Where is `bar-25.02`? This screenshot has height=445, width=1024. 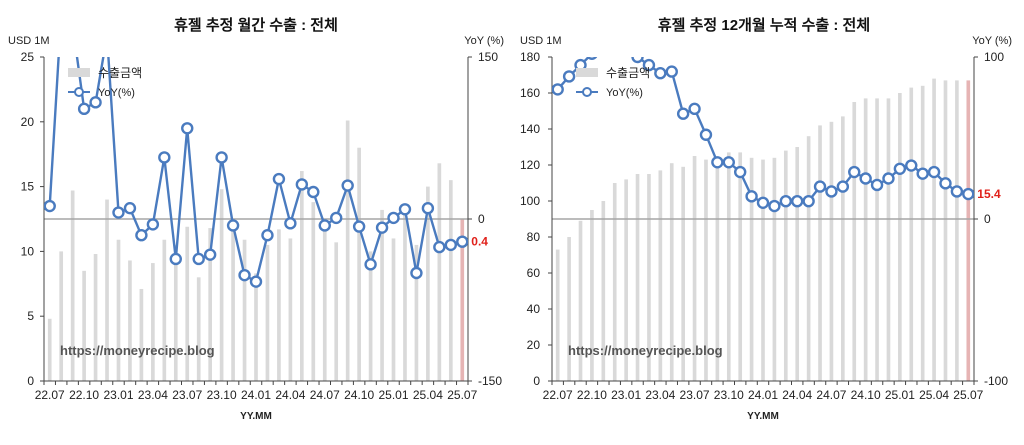
bar-25.02 is located at coordinates (405, 294).